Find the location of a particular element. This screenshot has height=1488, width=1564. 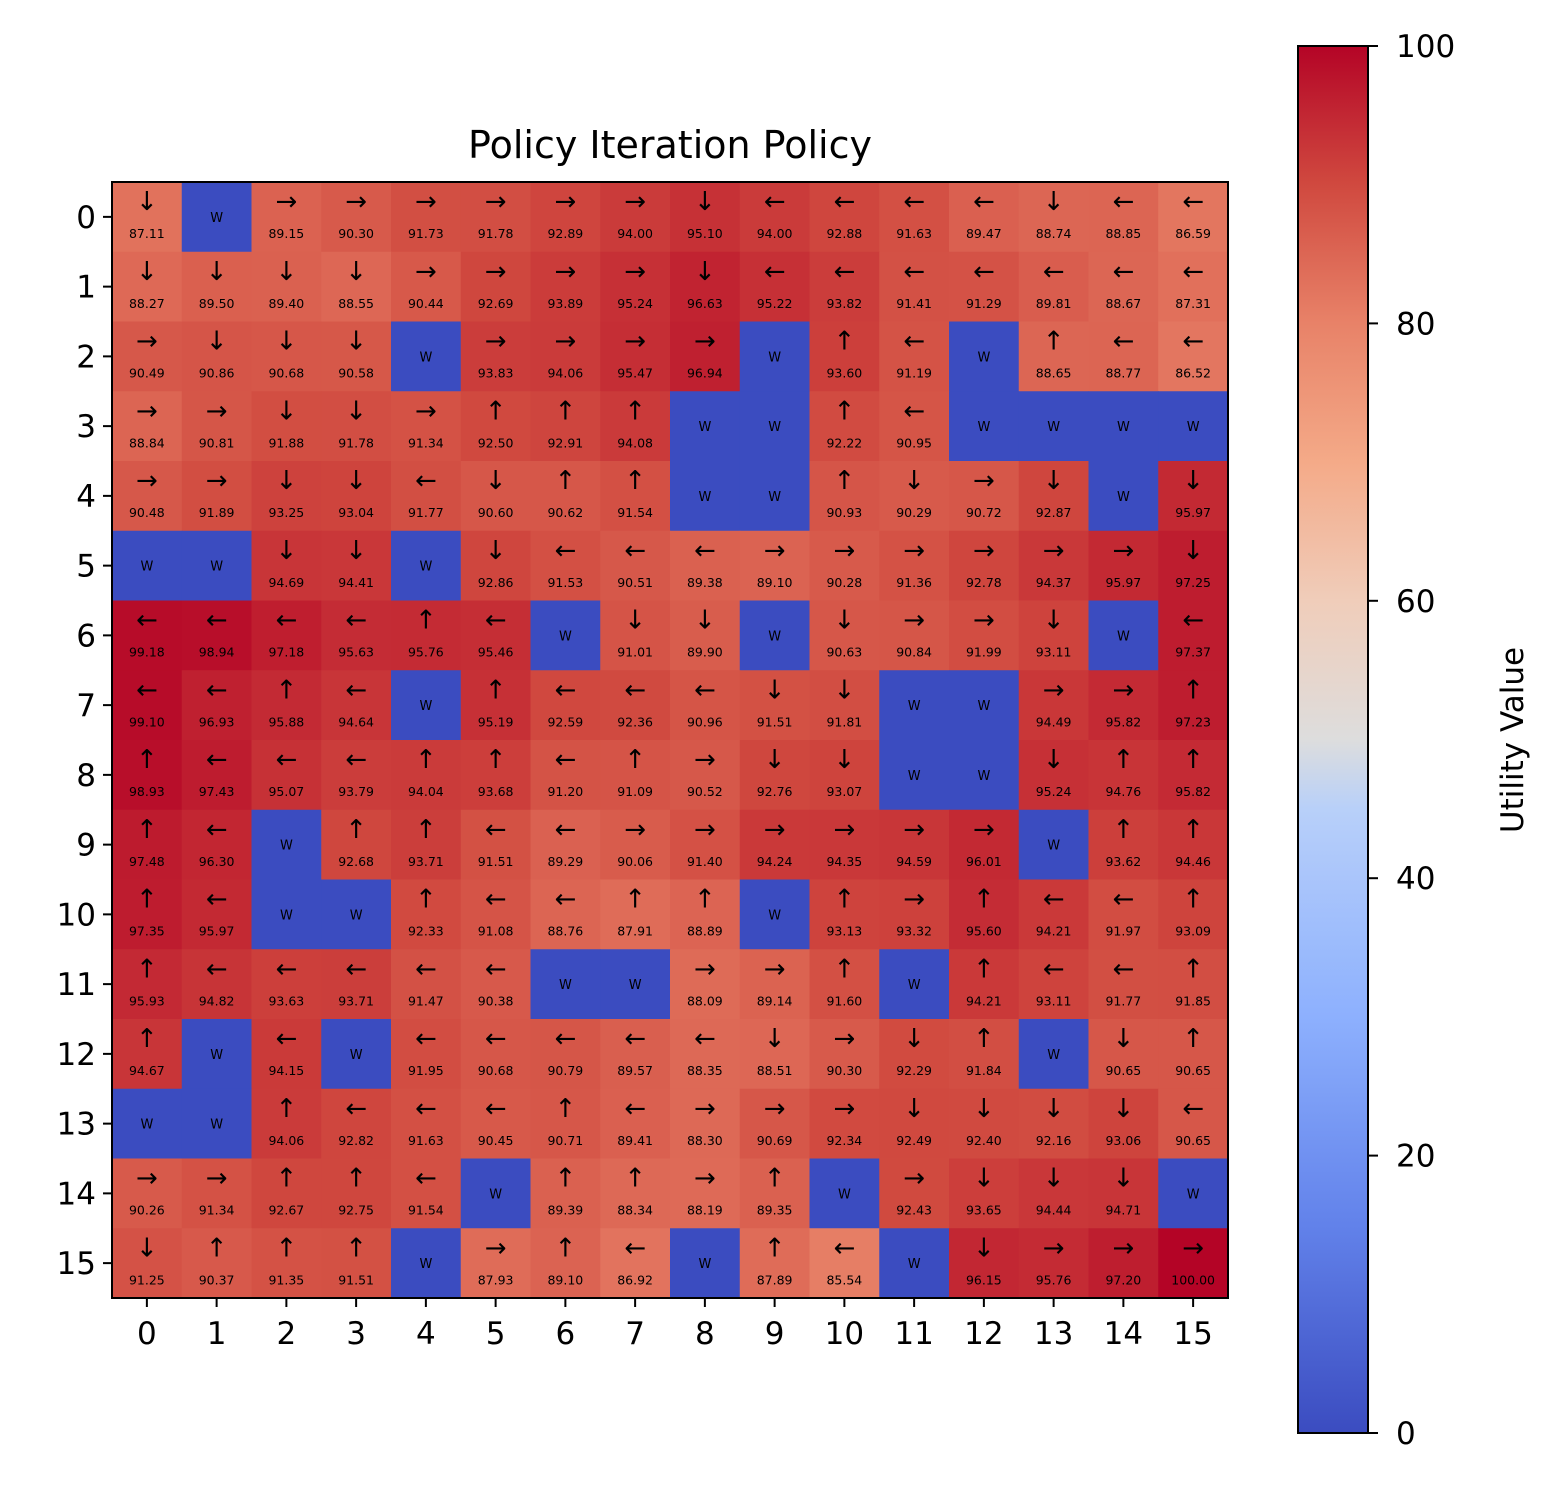

grid-cell: ↑ 92.33 is located at coordinates (426, 914).